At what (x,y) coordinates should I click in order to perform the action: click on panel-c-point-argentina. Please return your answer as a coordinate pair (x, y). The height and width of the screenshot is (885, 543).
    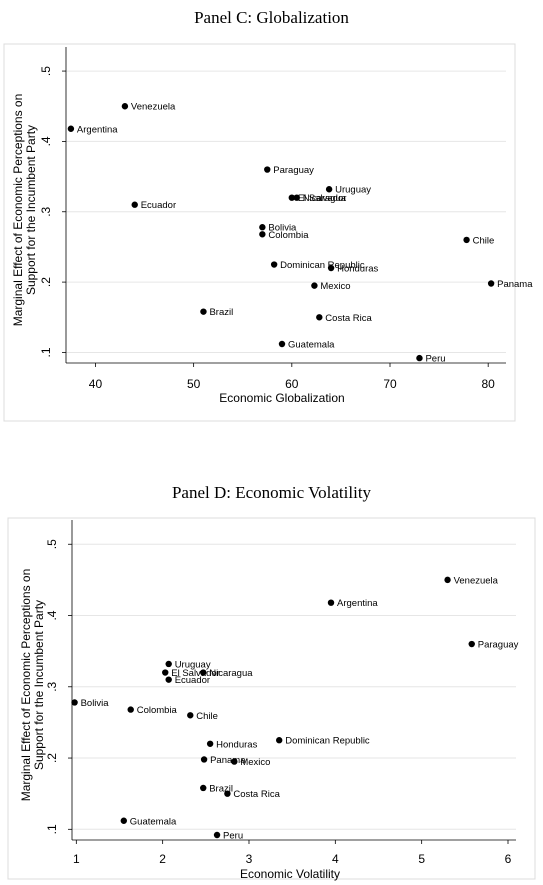
    Looking at the image, I should click on (71, 128).